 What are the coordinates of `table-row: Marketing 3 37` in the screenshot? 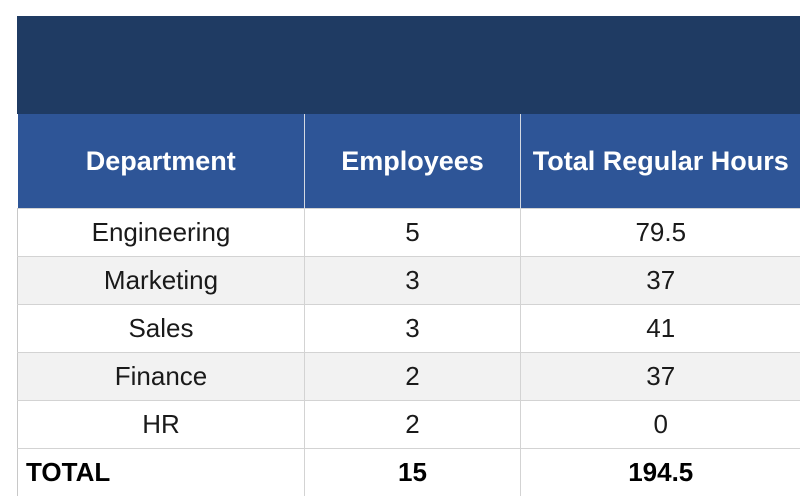 It's located at (408, 280).